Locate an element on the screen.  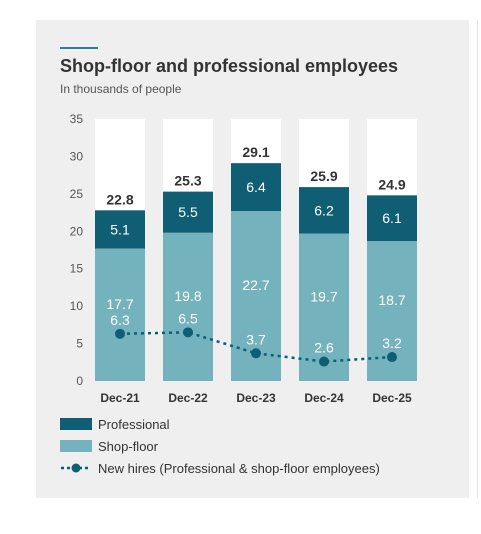
legend-item-professional: Professional is located at coordinates (220, 424).